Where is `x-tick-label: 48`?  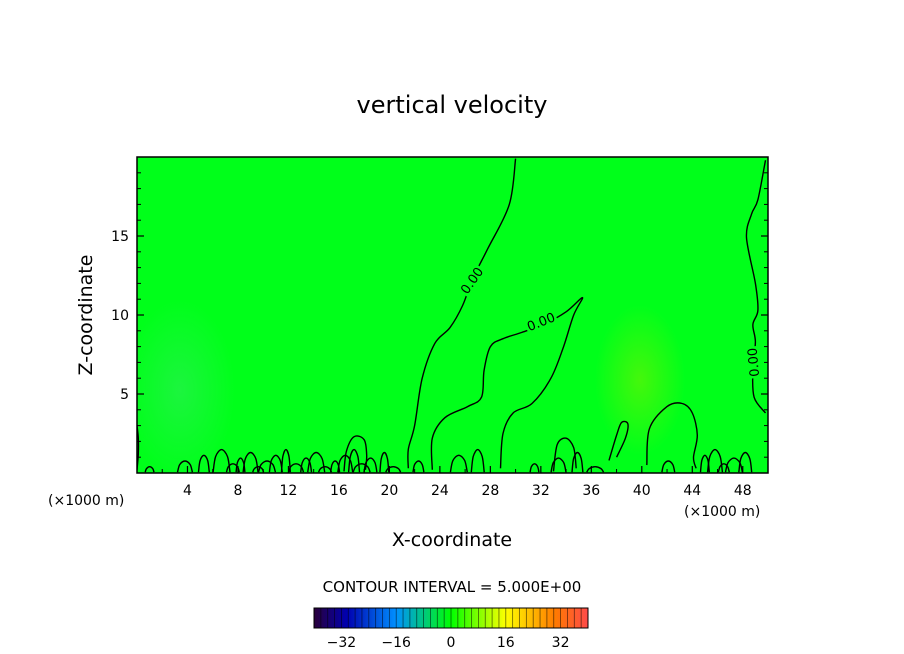
x-tick-label: 48 is located at coordinates (743, 491).